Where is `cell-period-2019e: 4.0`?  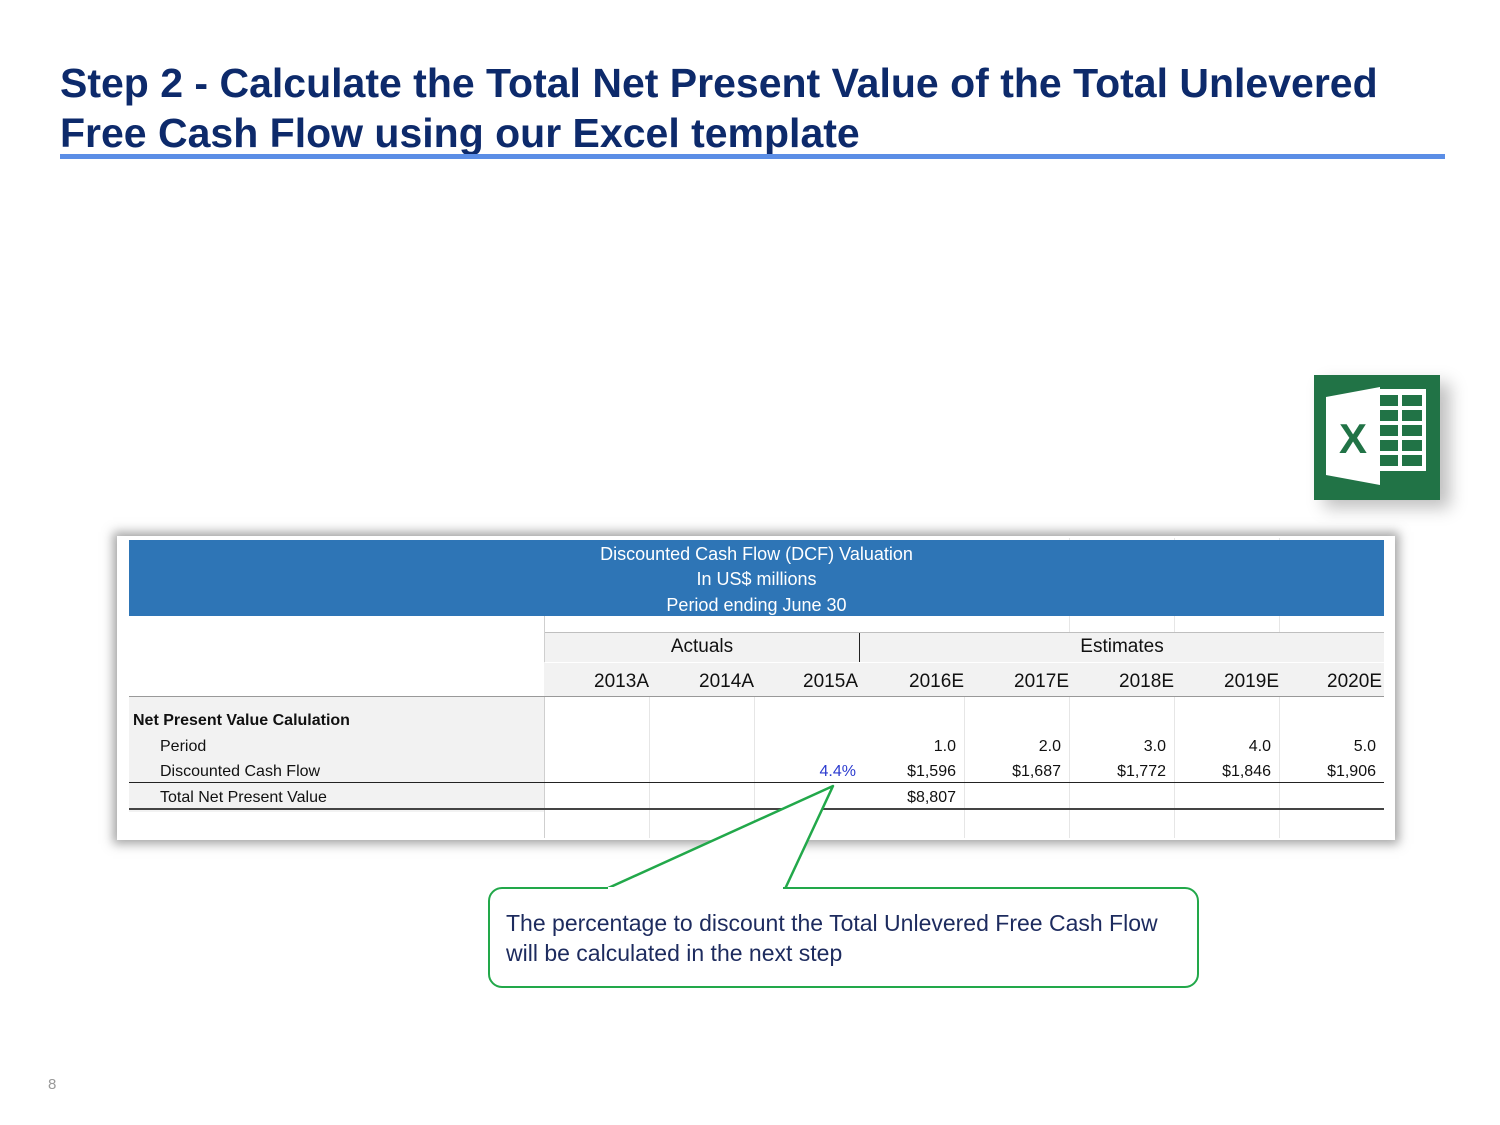
cell-period-2019e: 4.0 is located at coordinates (1259, 746).